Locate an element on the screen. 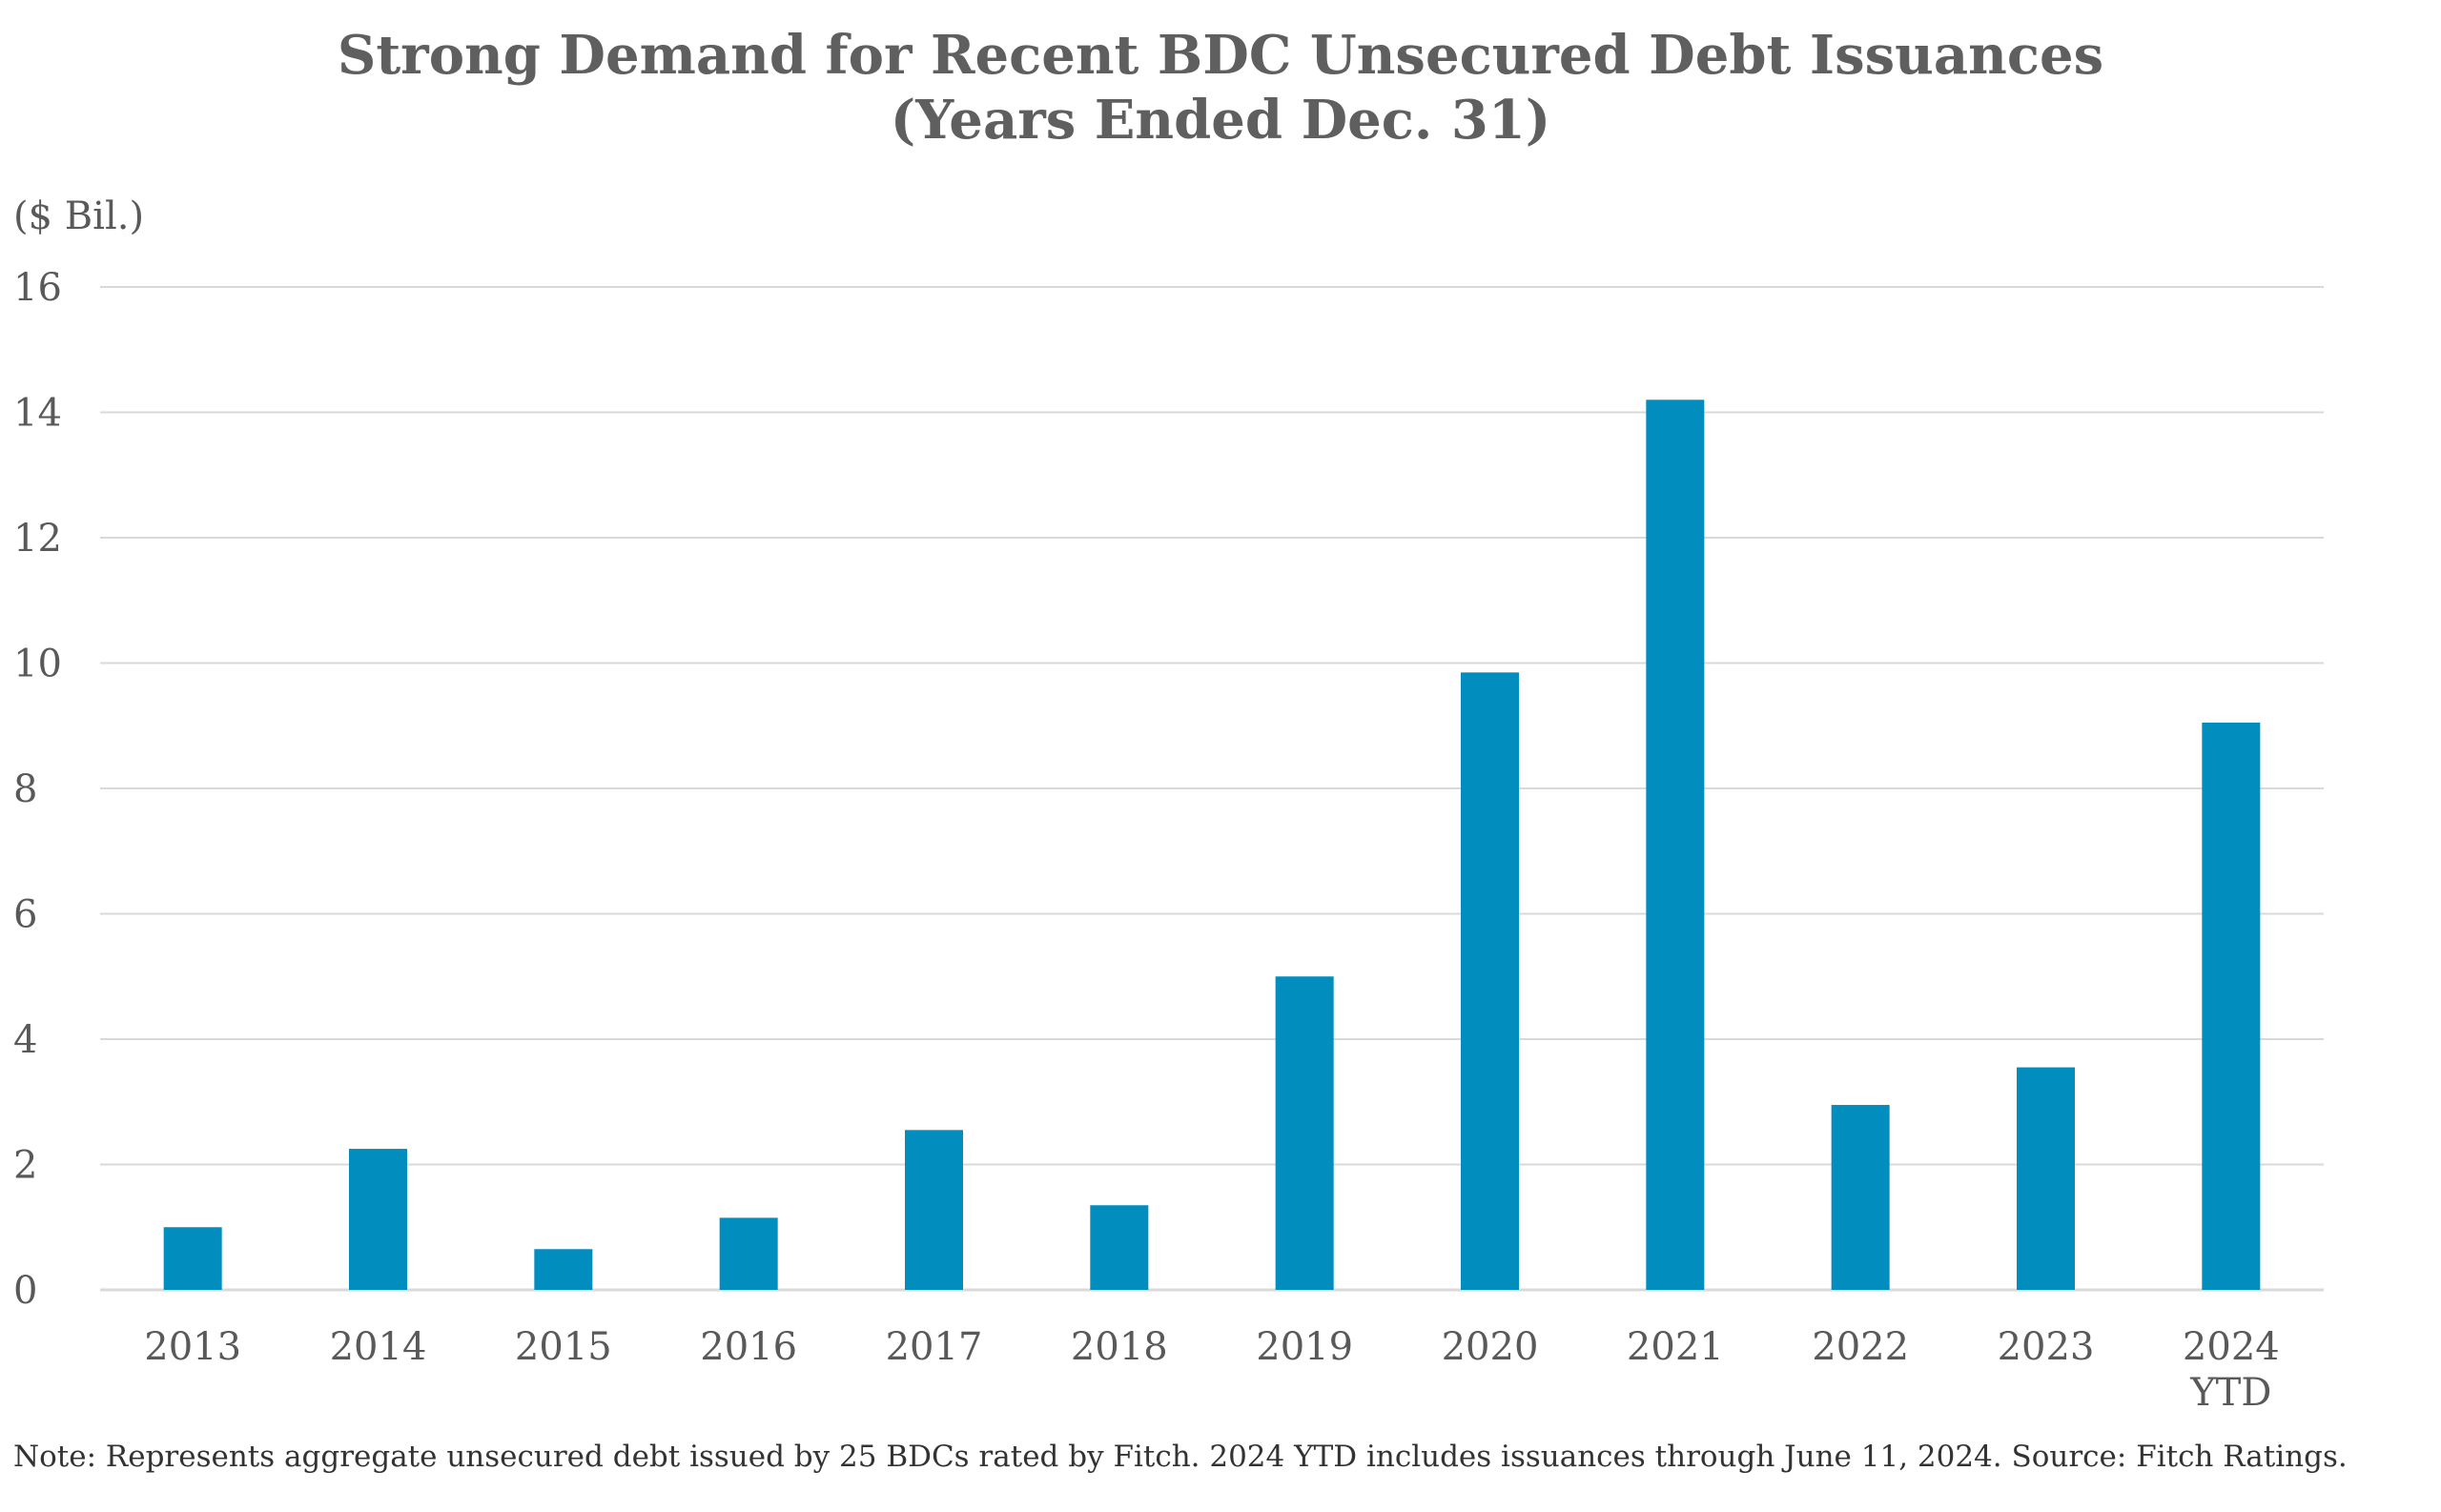  x-tick-label: 2014 is located at coordinates (378, 1347).